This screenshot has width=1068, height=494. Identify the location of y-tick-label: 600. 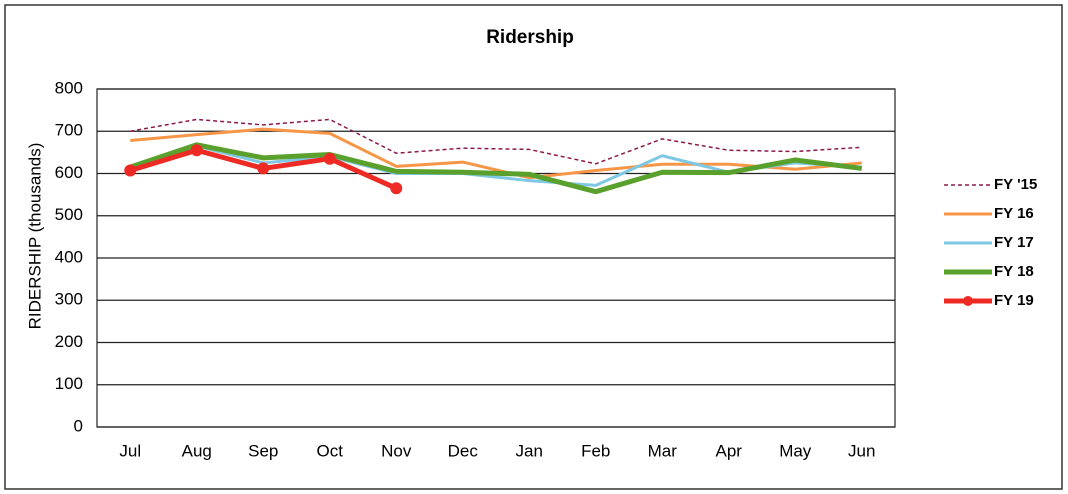
(69, 172).